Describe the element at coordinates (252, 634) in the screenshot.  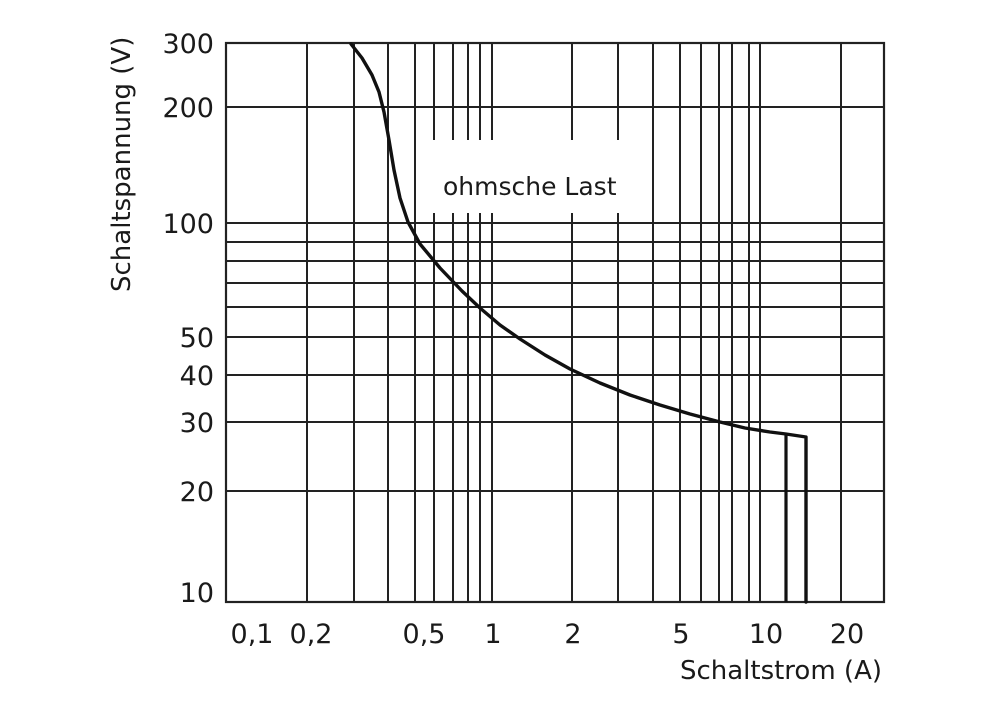
I see `x-tick-label: 0,1` at that location.